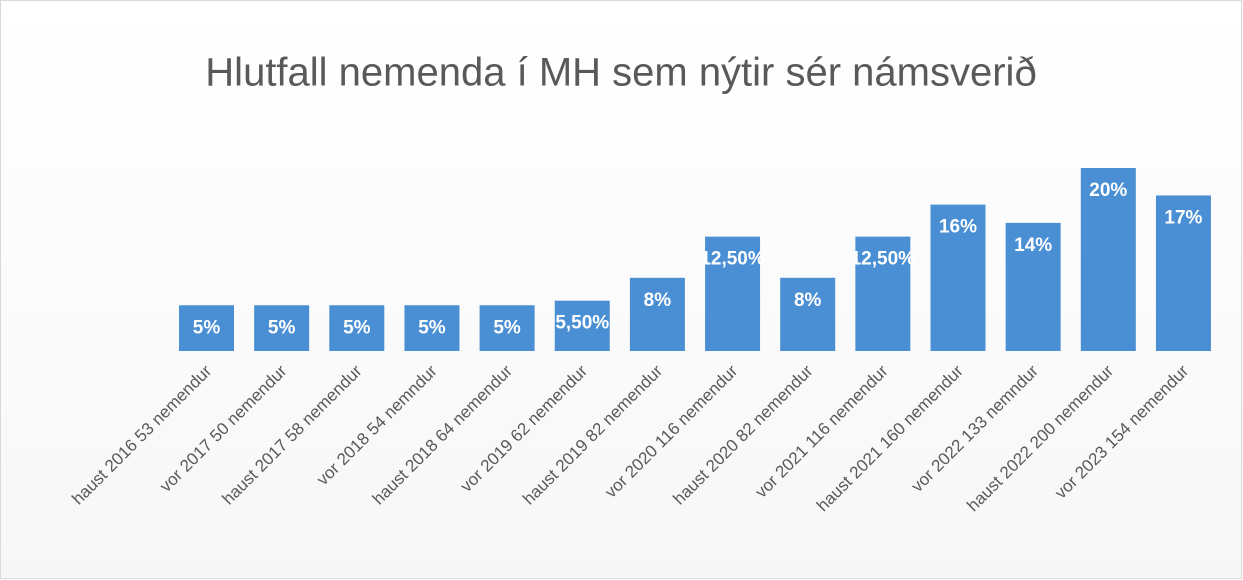 The width and height of the screenshot is (1243, 580). Describe the element at coordinates (1183, 217) in the screenshot. I see `data-label: 17%` at that location.